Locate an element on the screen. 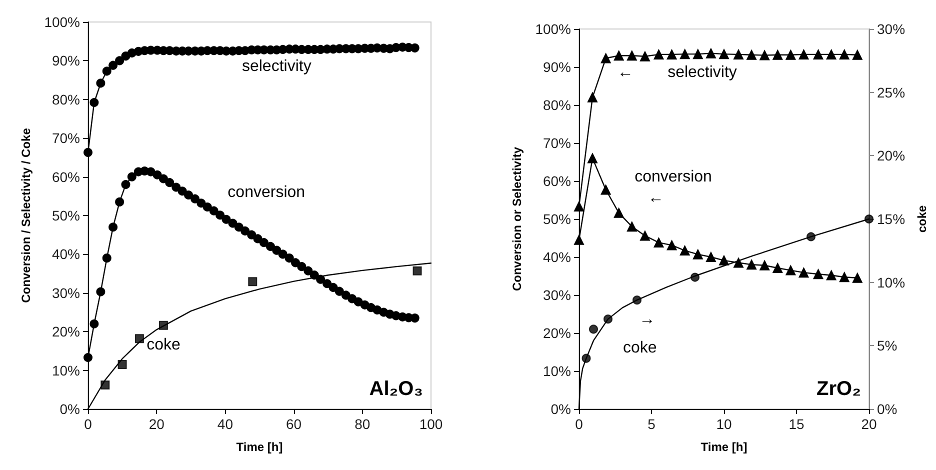 This screenshot has height=470, width=936. x-tick-label: 100 is located at coordinates (431, 424).